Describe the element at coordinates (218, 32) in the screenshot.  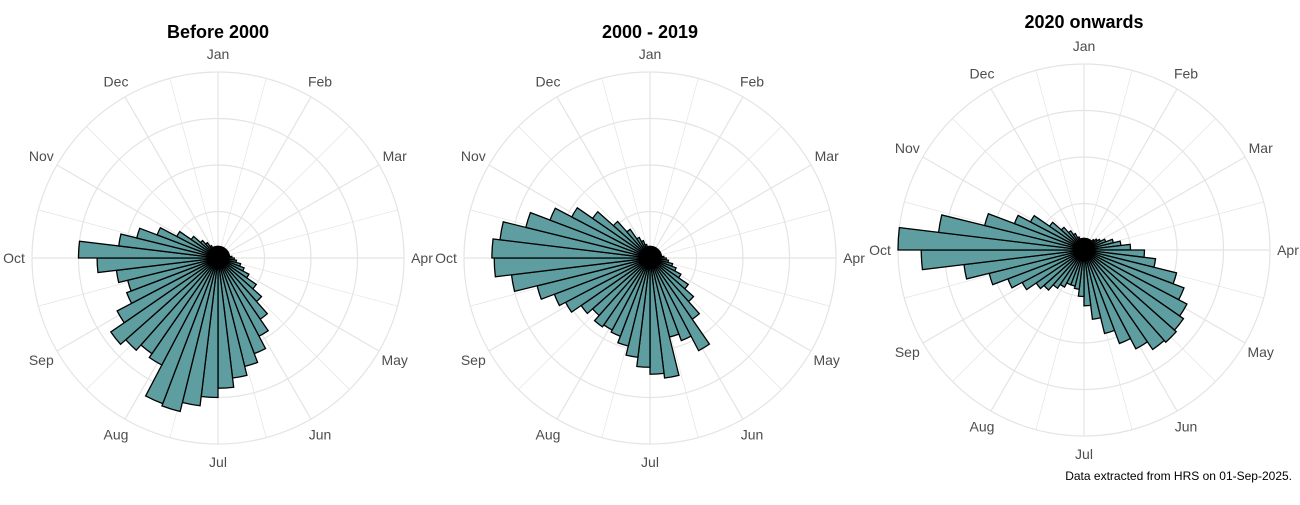
I see `chart-title: Before 2000` at that location.